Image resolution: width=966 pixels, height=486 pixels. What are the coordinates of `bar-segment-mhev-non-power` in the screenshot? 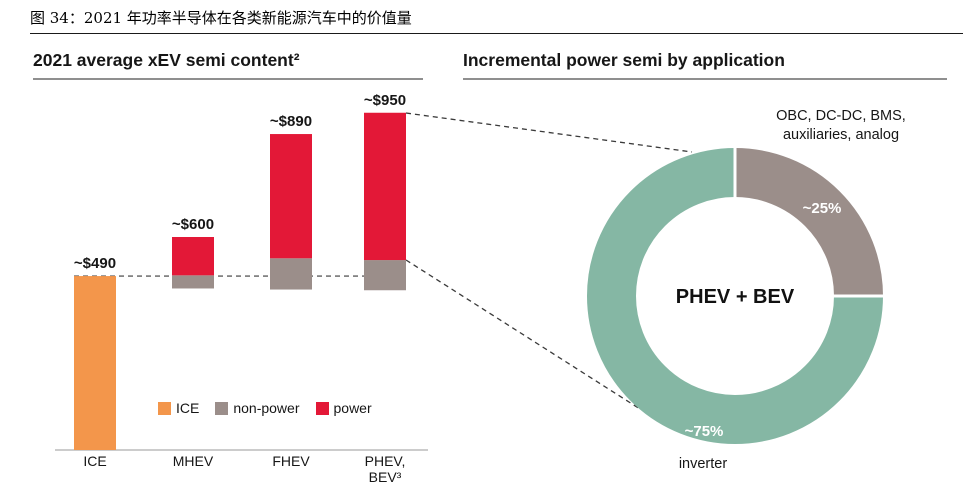 It's located at (193, 282).